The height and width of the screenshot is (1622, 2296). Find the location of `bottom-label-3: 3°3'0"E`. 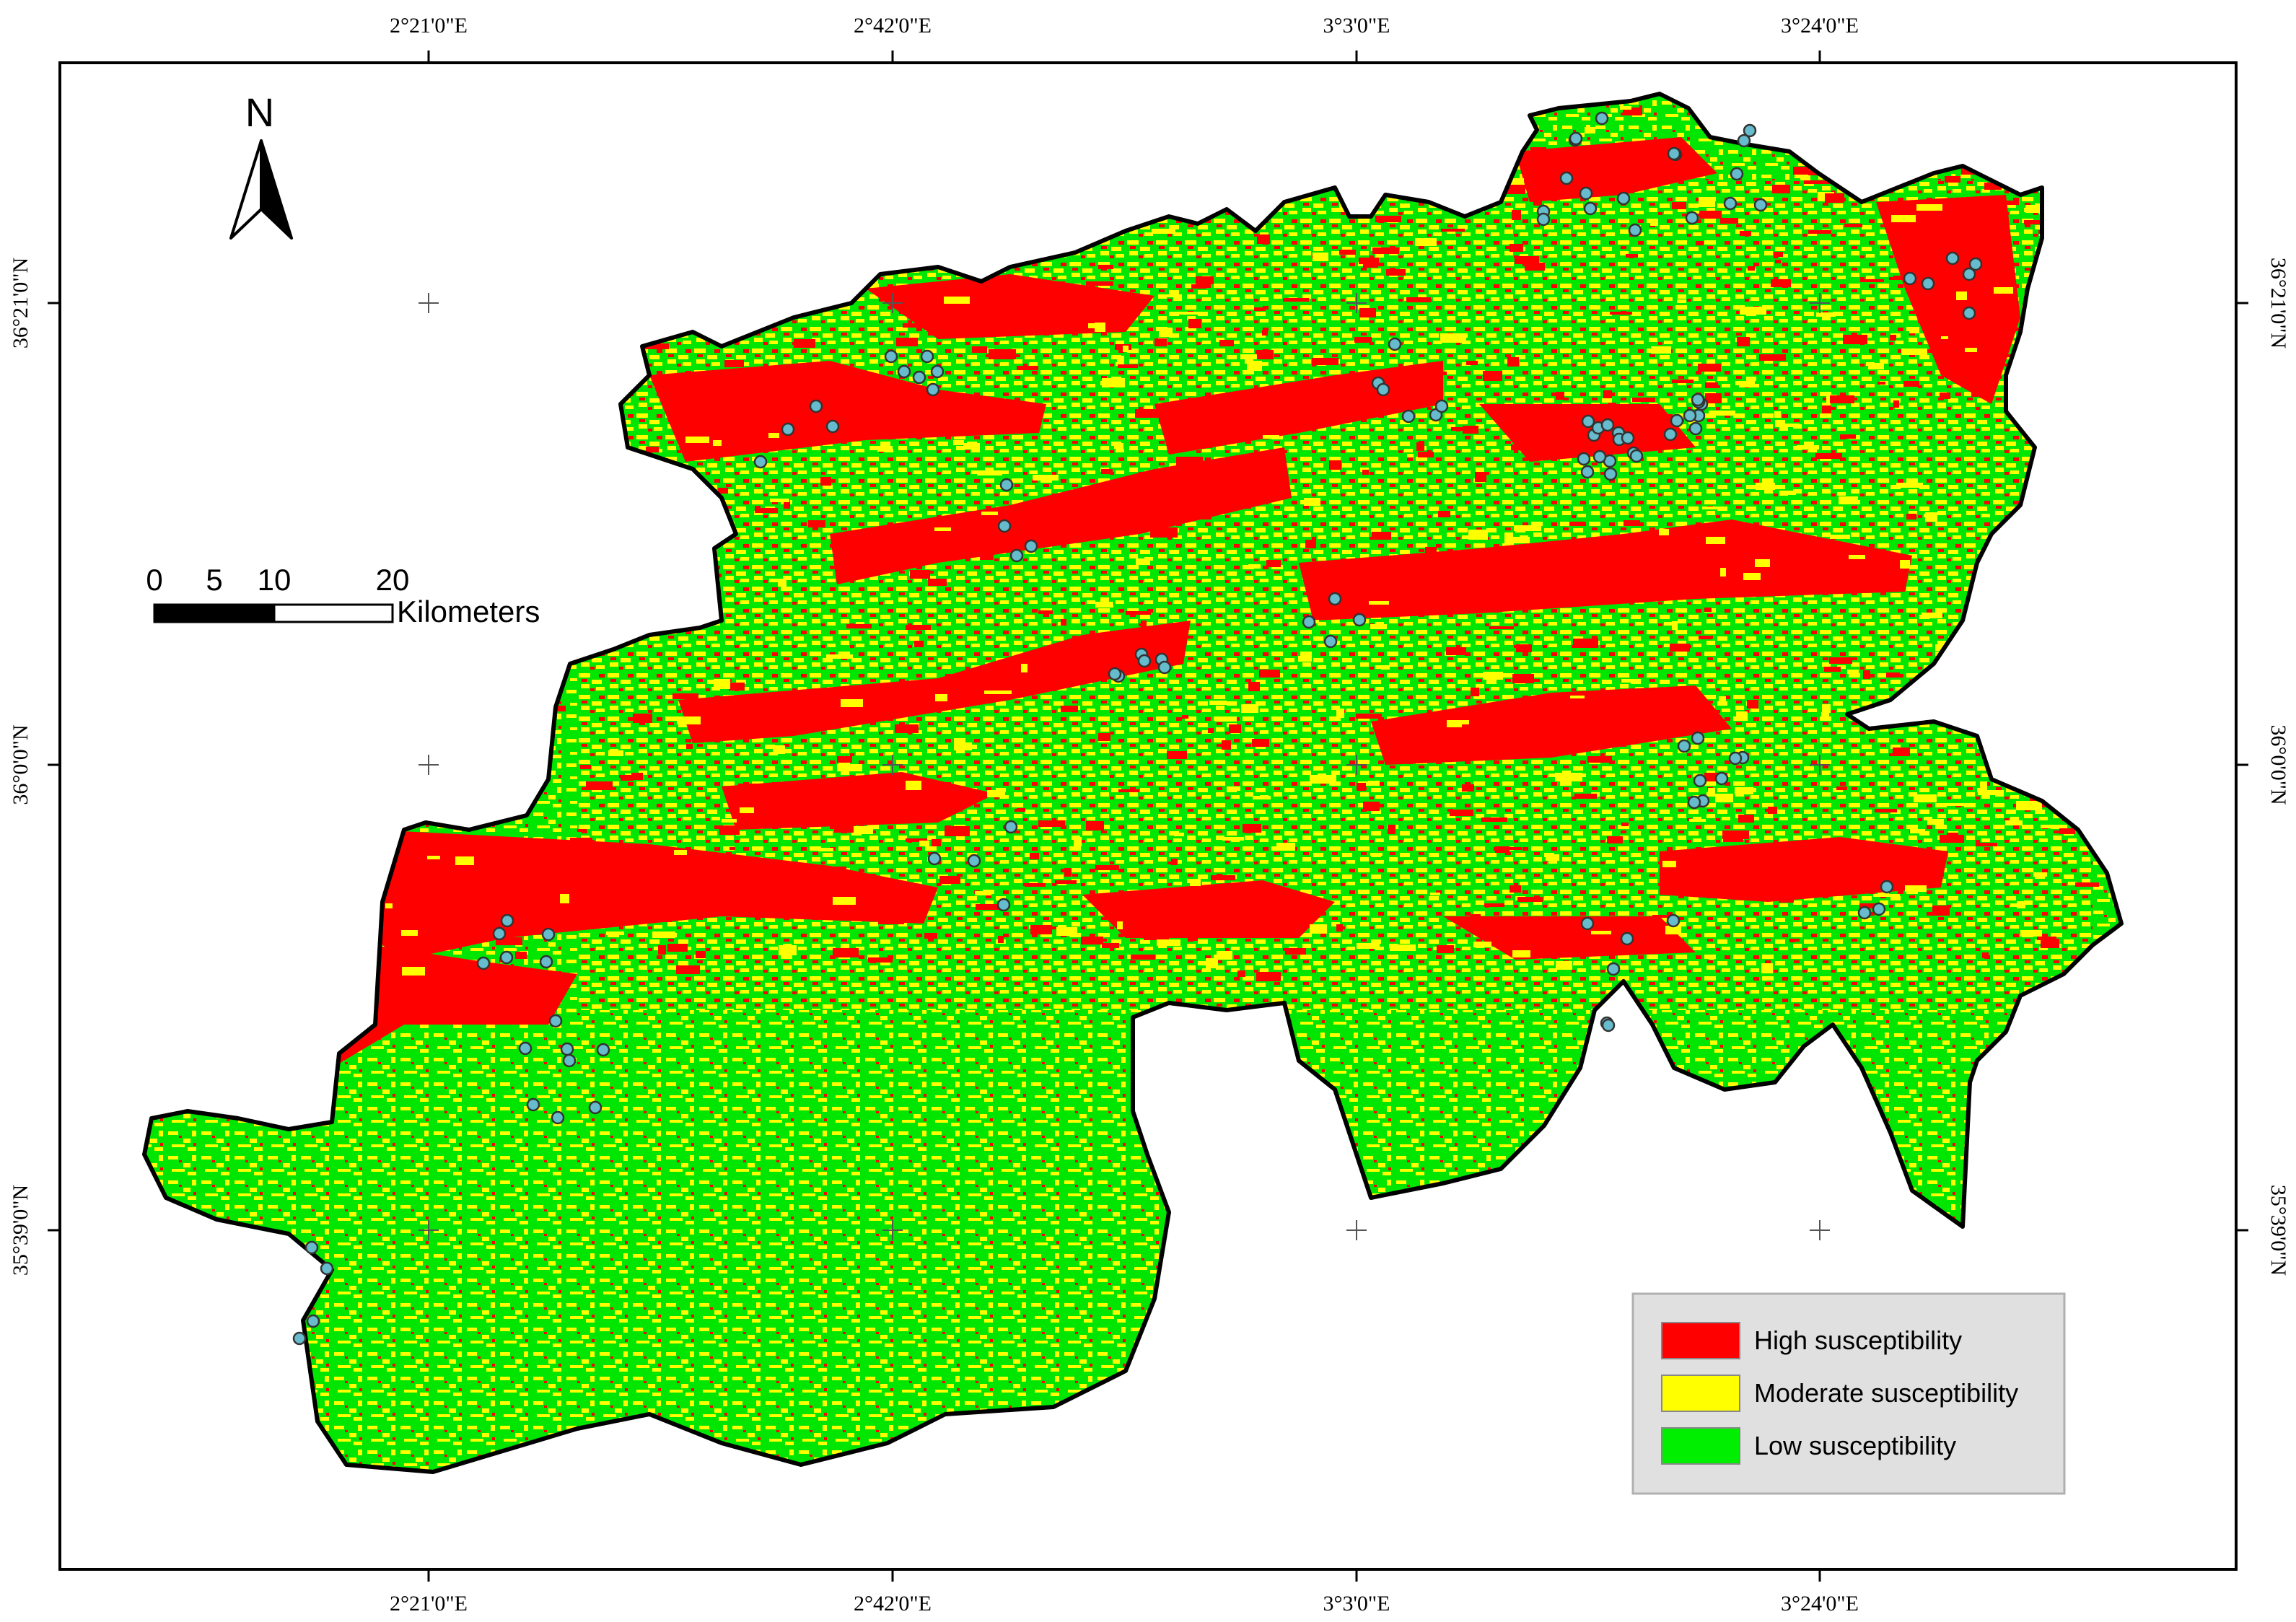

bottom-label-3: 3°3'0"E is located at coordinates (1356, 1604).